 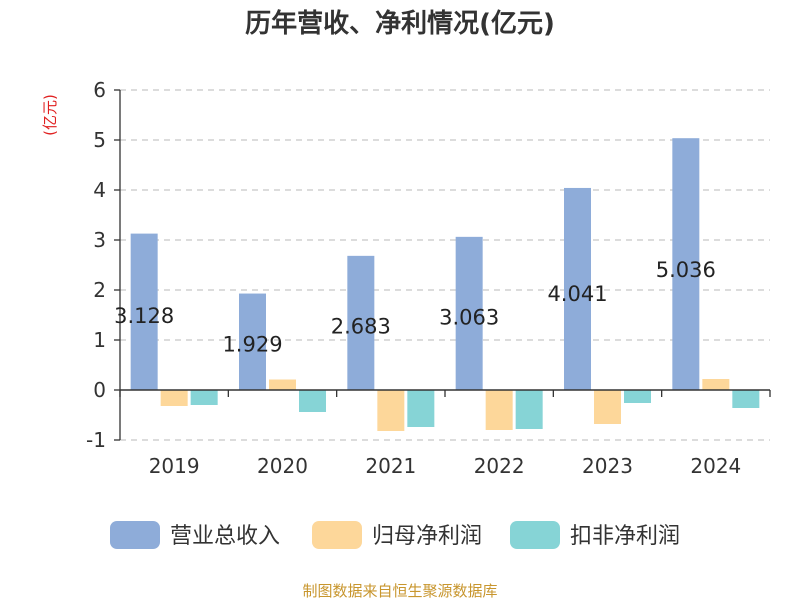 I want to click on bar-2024-s0, so click(x=686, y=264).